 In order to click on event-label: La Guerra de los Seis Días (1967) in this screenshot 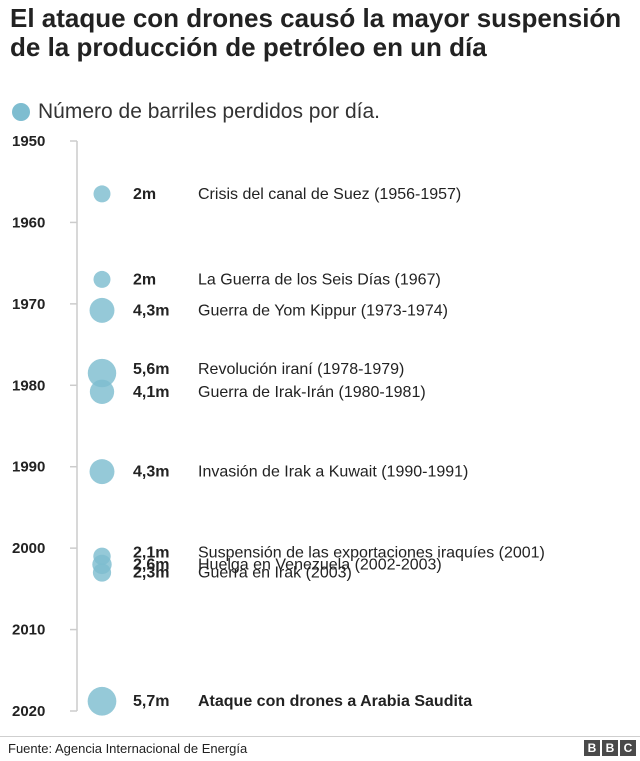, I will do `click(319, 279)`.